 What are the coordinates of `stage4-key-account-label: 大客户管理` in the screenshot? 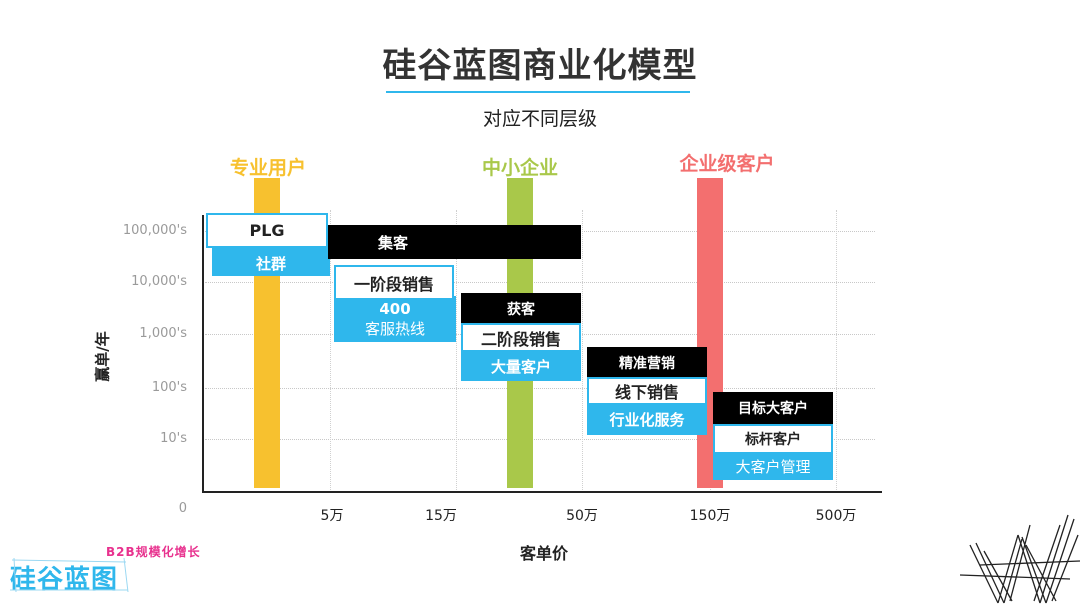 It's located at (773, 466).